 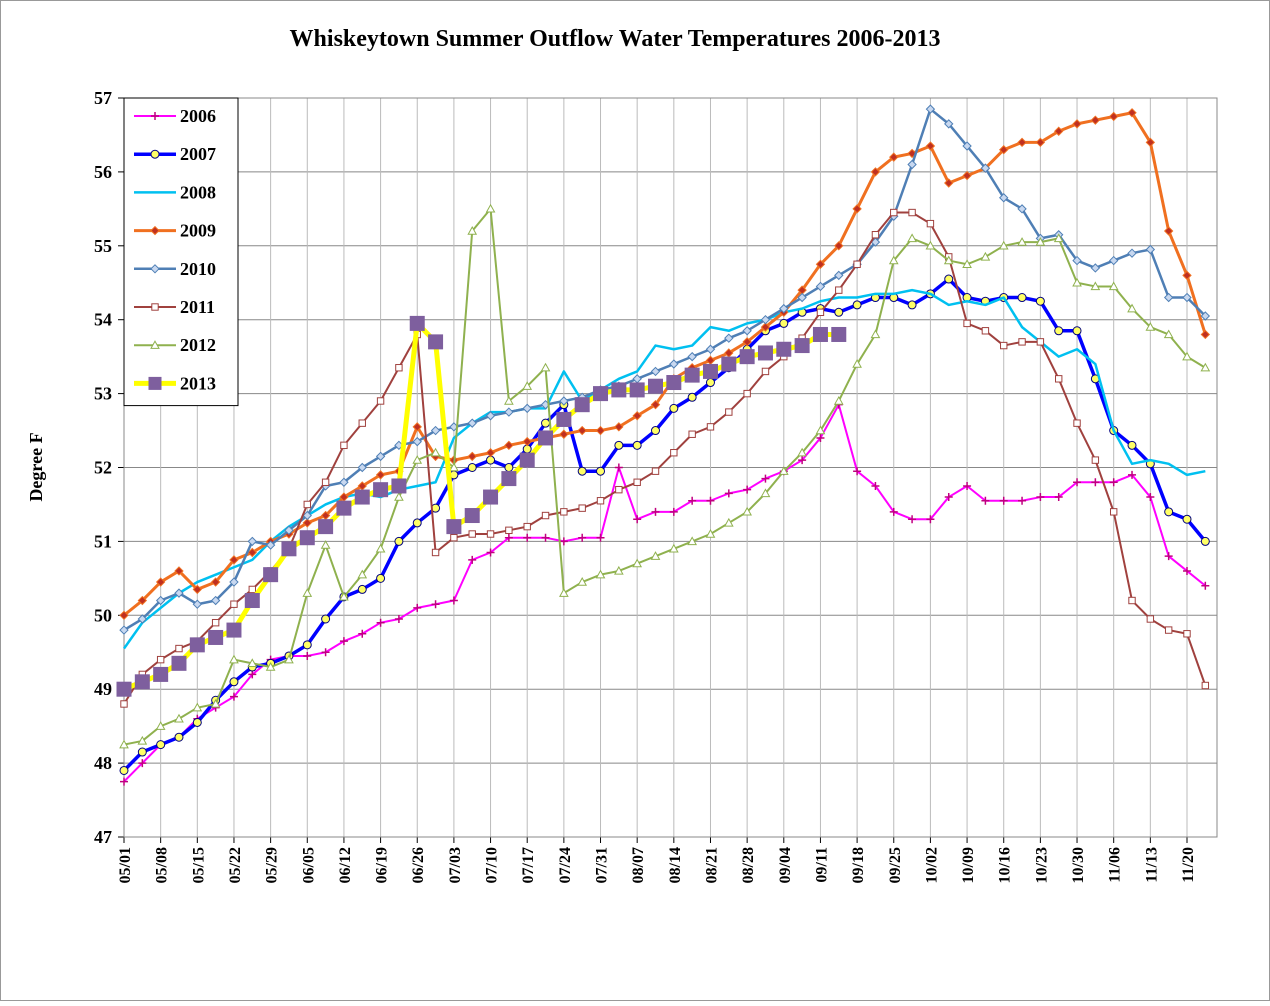 What do you see at coordinates (968, 865) in the screenshot?
I see `x-tick-label: 10/09` at bounding box center [968, 865].